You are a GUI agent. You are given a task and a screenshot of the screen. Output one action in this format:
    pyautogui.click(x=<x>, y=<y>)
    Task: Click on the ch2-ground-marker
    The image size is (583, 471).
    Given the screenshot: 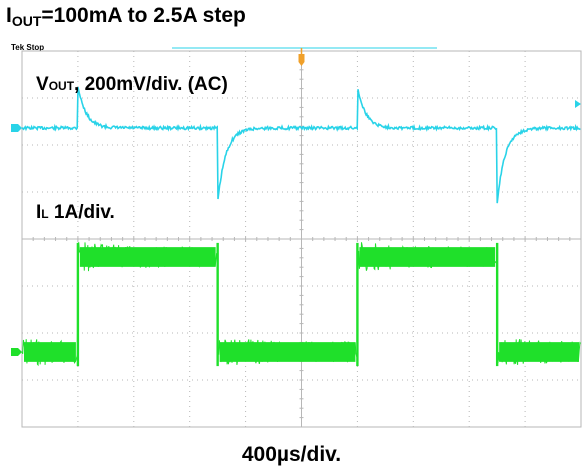 What is the action you would take?
    pyautogui.click(x=16, y=352)
    